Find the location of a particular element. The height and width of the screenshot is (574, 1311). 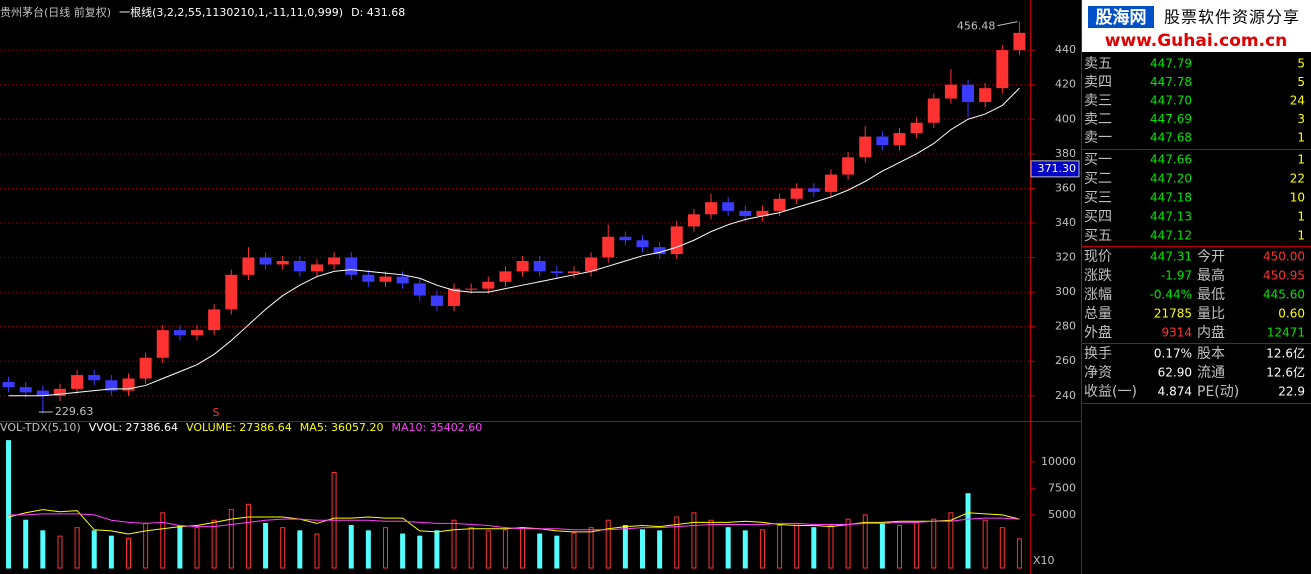

cursor-box is located at coordinates (1055, 169).